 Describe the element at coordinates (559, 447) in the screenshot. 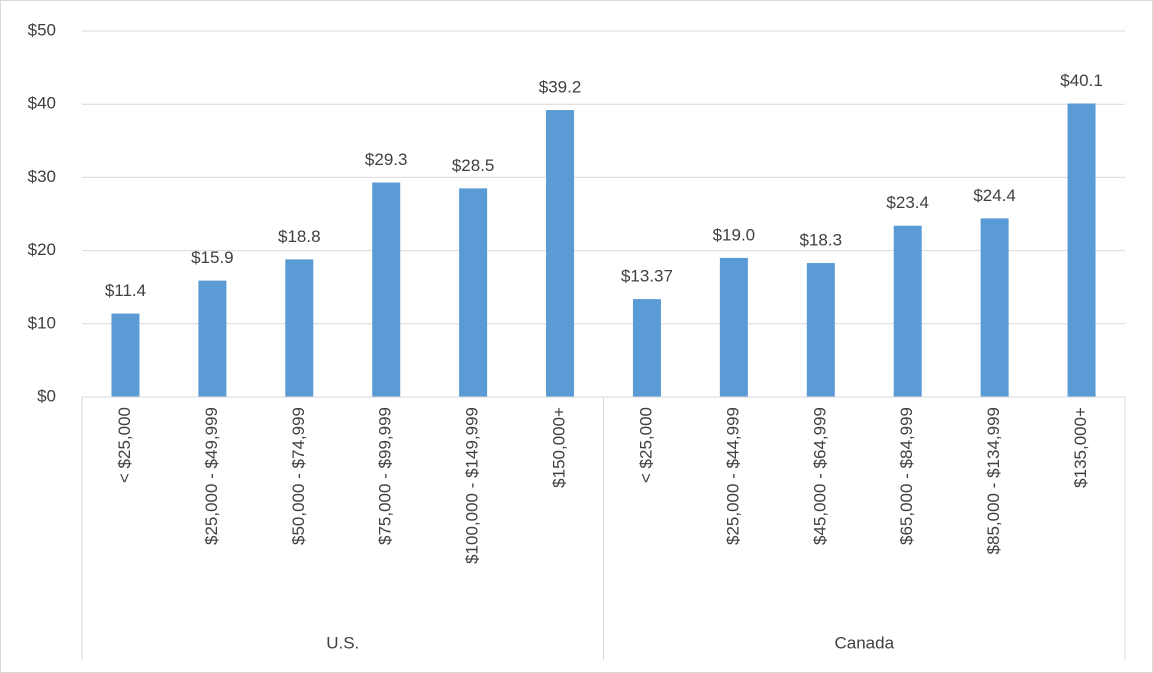

I see `x-tick-label: $150,000+` at that location.